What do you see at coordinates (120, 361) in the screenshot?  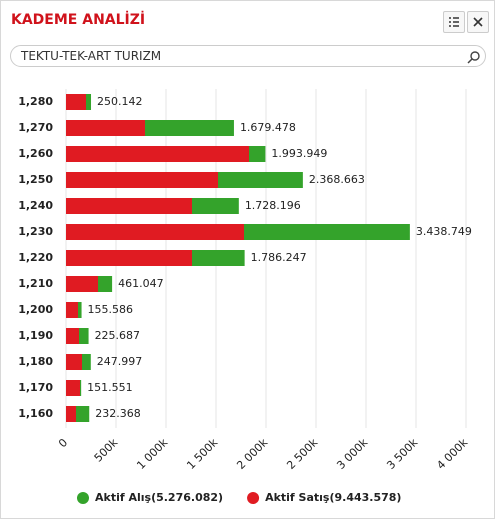 I see `total-label: 247.997` at bounding box center [120, 361].